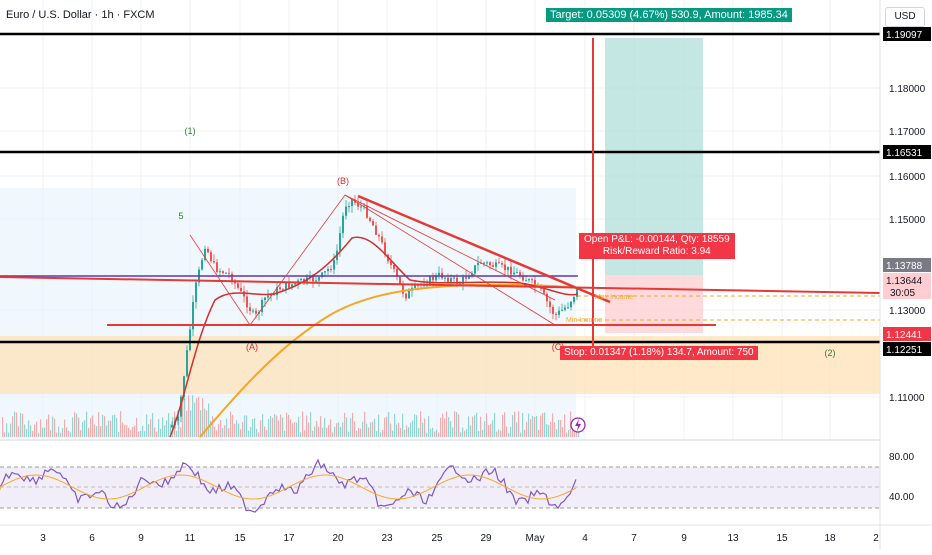 This screenshot has height=555, width=932. What do you see at coordinates (905, 17) in the screenshot?
I see `currency-button: USD` at bounding box center [905, 17].